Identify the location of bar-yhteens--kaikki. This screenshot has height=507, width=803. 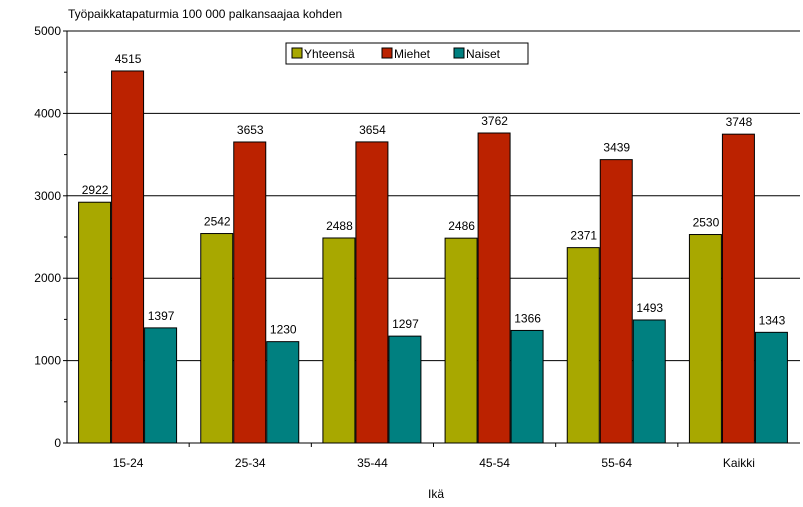
(705, 339).